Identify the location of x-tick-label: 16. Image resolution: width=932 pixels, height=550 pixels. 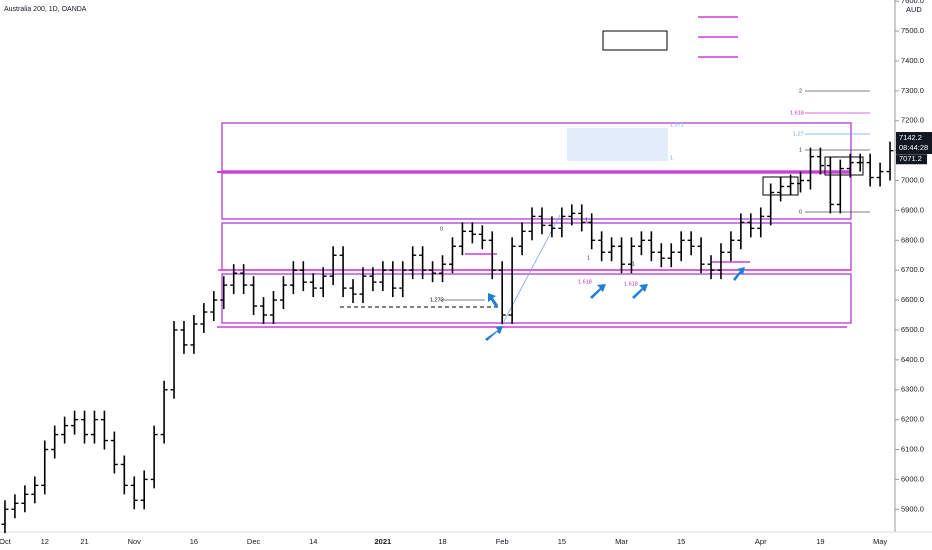
(194, 541).